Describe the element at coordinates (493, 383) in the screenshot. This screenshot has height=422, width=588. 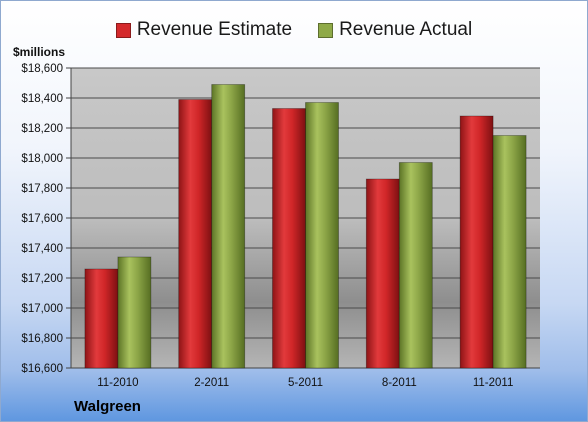
I see `x-tick-label: 11-2011` at that location.